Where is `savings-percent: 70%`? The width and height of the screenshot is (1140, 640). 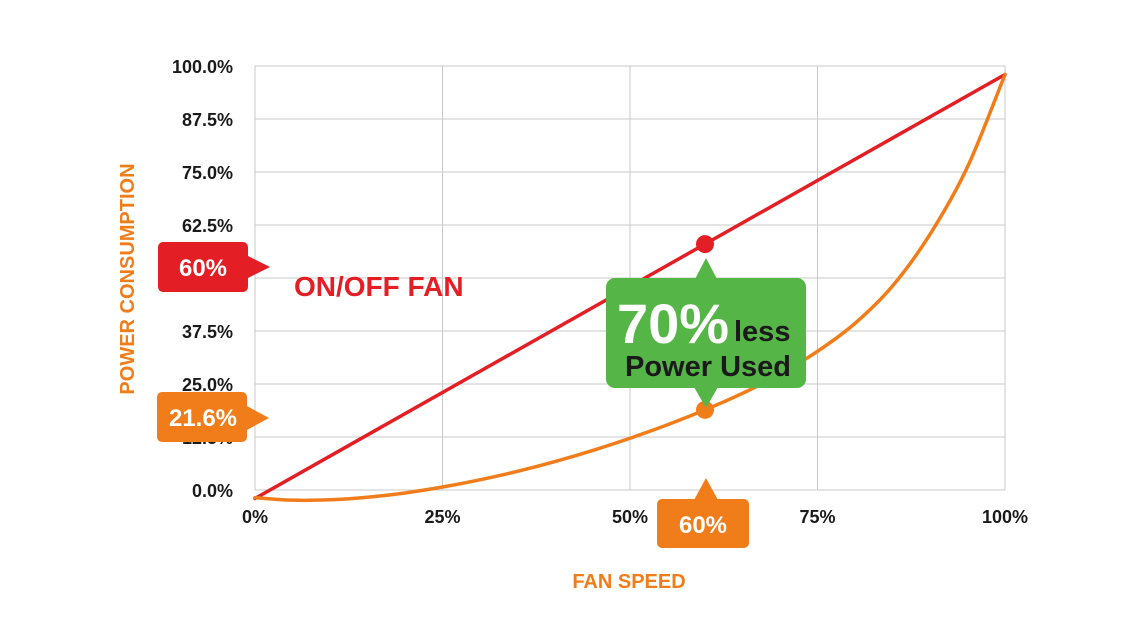
savings-percent: 70% is located at coordinates (673, 323).